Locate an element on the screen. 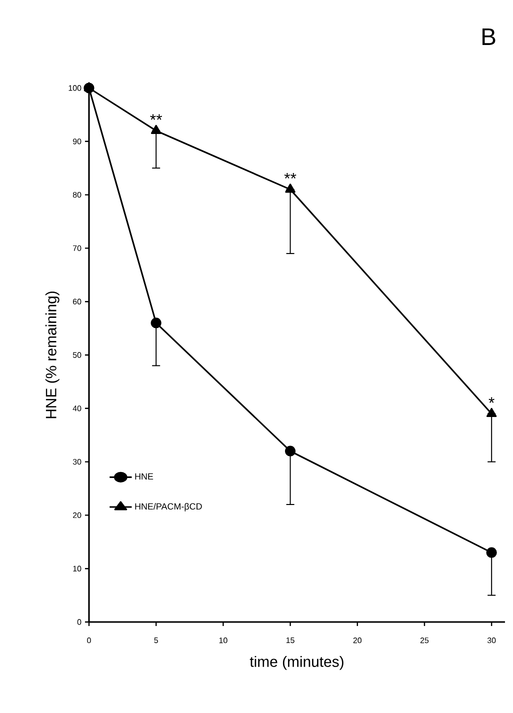 The height and width of the screenshot is (713, 513). legend-label: HNE/PACM-βCD is located at coordinates (168, 507).